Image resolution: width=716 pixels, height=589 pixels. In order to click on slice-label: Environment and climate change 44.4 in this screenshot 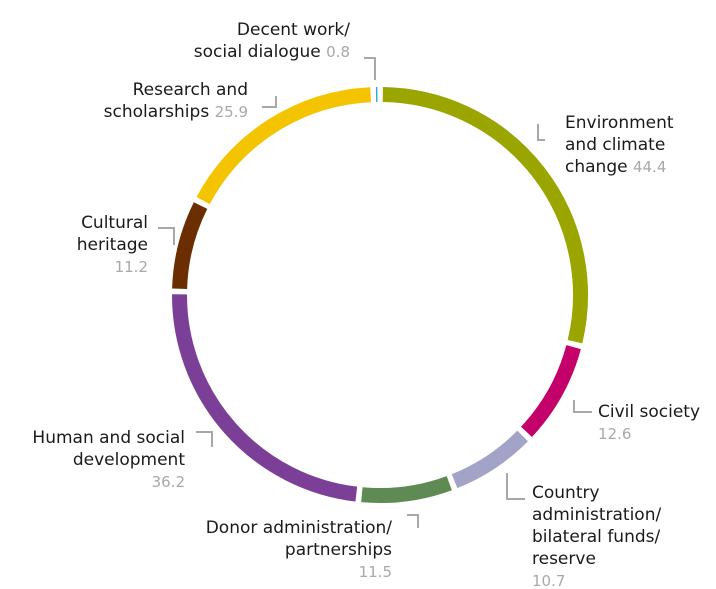, I will do `click(619, 145)`.